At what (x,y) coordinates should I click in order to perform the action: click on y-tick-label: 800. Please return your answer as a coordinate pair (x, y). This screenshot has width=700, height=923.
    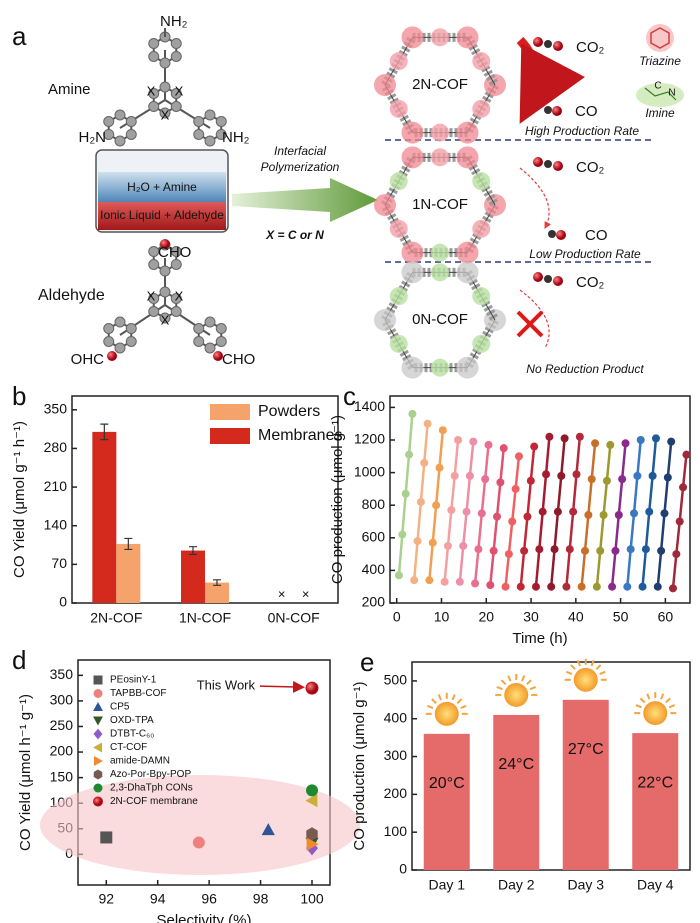
    Looking at the image, I should click on (374, 504).